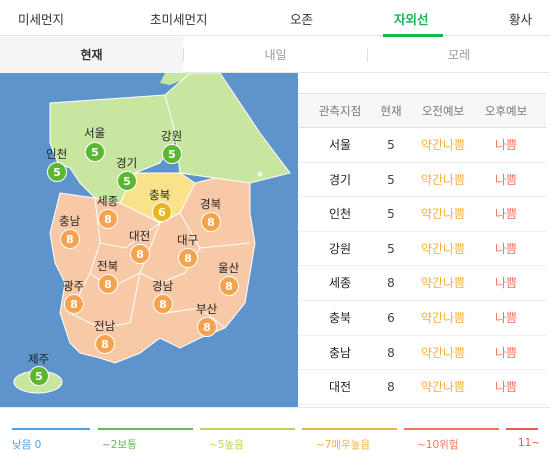 The image size is (550, 457). What do you see at coordinates (119, 445) in the screenshot?
I see `legend-label-normal: ~2보통` at bounding box center [119, 445].